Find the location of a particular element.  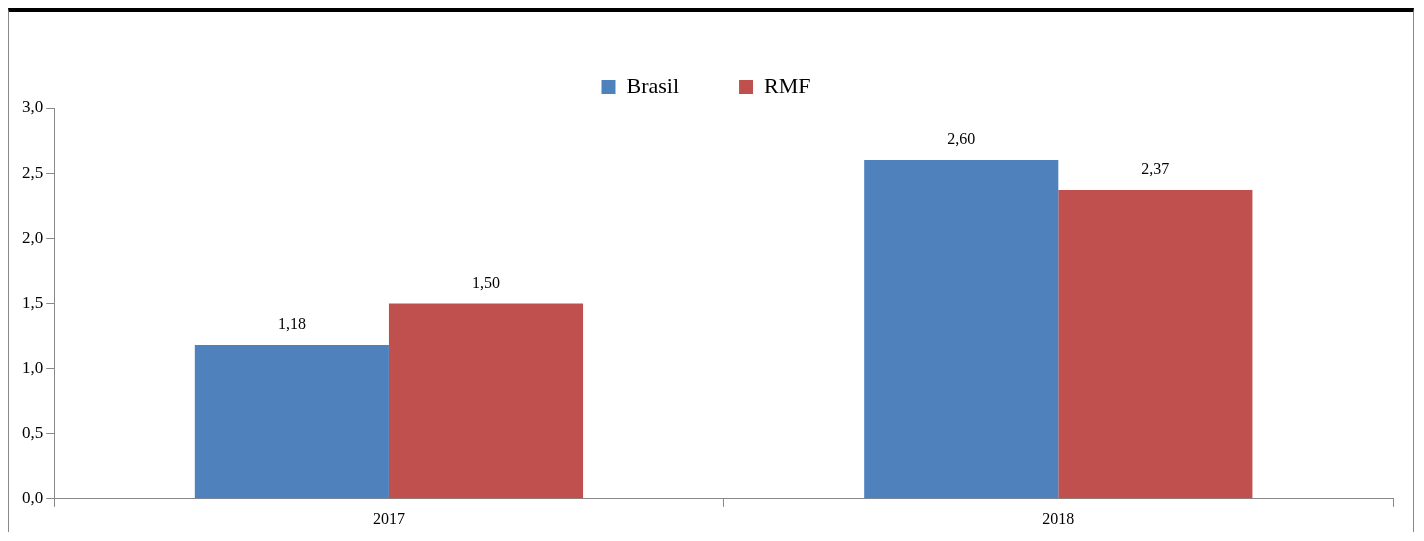

y-tick-label: 1,5 is located at coordinates (33, 302).